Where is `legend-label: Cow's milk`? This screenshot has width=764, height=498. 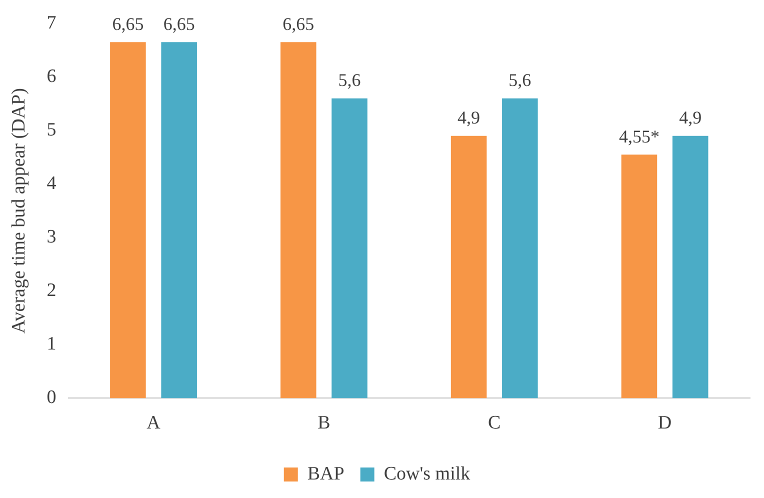 legend-label: Cow's milk is located at coordinates (427, 473).